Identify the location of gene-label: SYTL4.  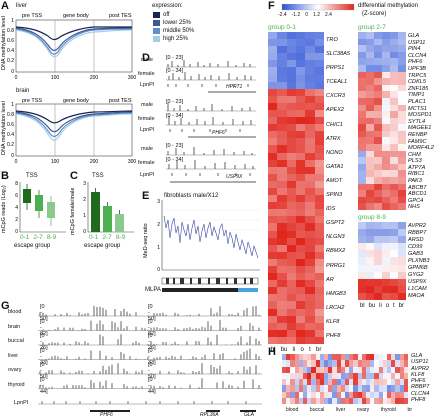
(417, 121).